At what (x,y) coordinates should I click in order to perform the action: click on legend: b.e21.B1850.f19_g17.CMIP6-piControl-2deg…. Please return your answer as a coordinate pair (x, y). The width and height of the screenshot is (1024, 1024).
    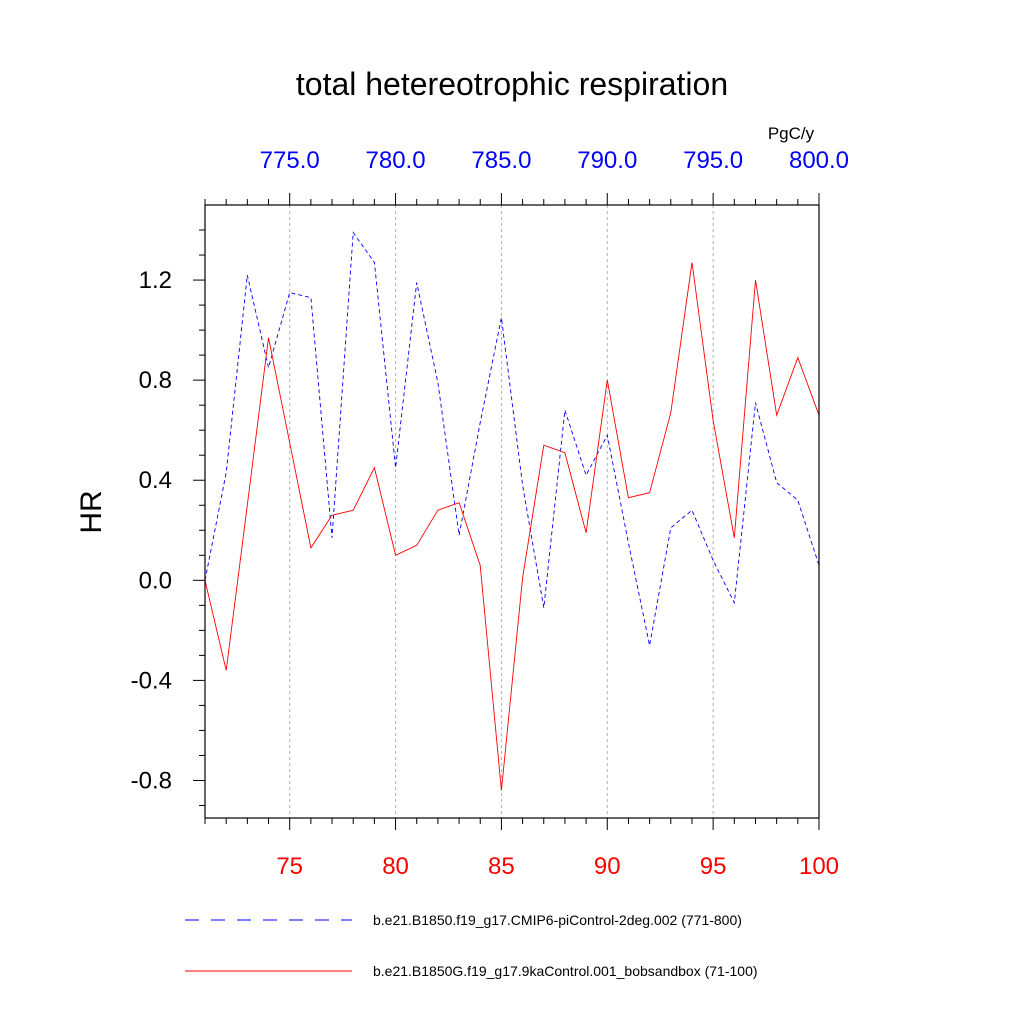
    Looking at the image, I should click on (471, 945).